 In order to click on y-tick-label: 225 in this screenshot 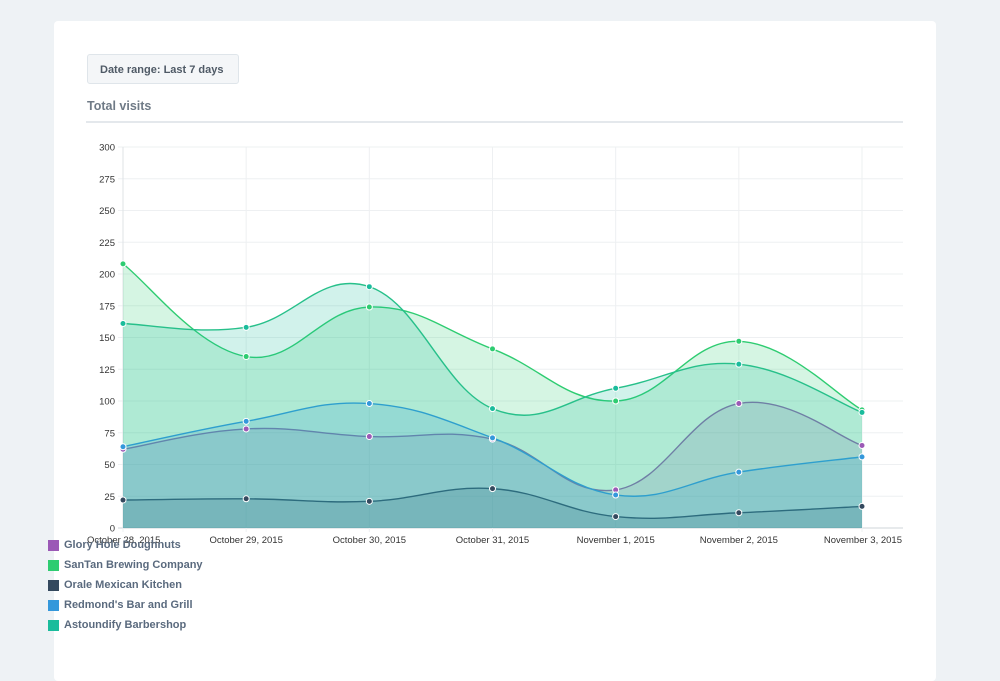, I will do `click(107, 243)`.